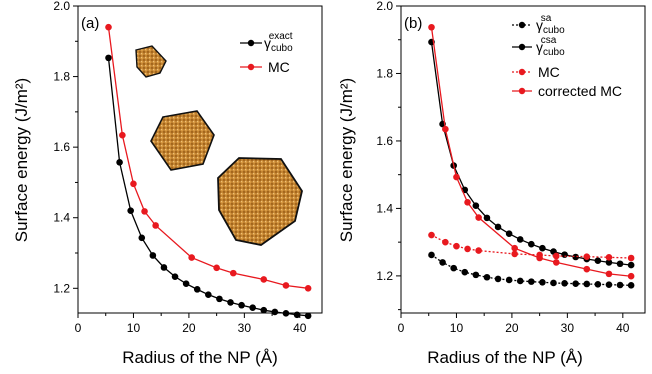 The image size is (652, 374). What do you see at coordinates (346, 160) in the screenshot?
I see `y-axis-label-b: Surface energy (J/m²)` at bounding box center [346, 160].